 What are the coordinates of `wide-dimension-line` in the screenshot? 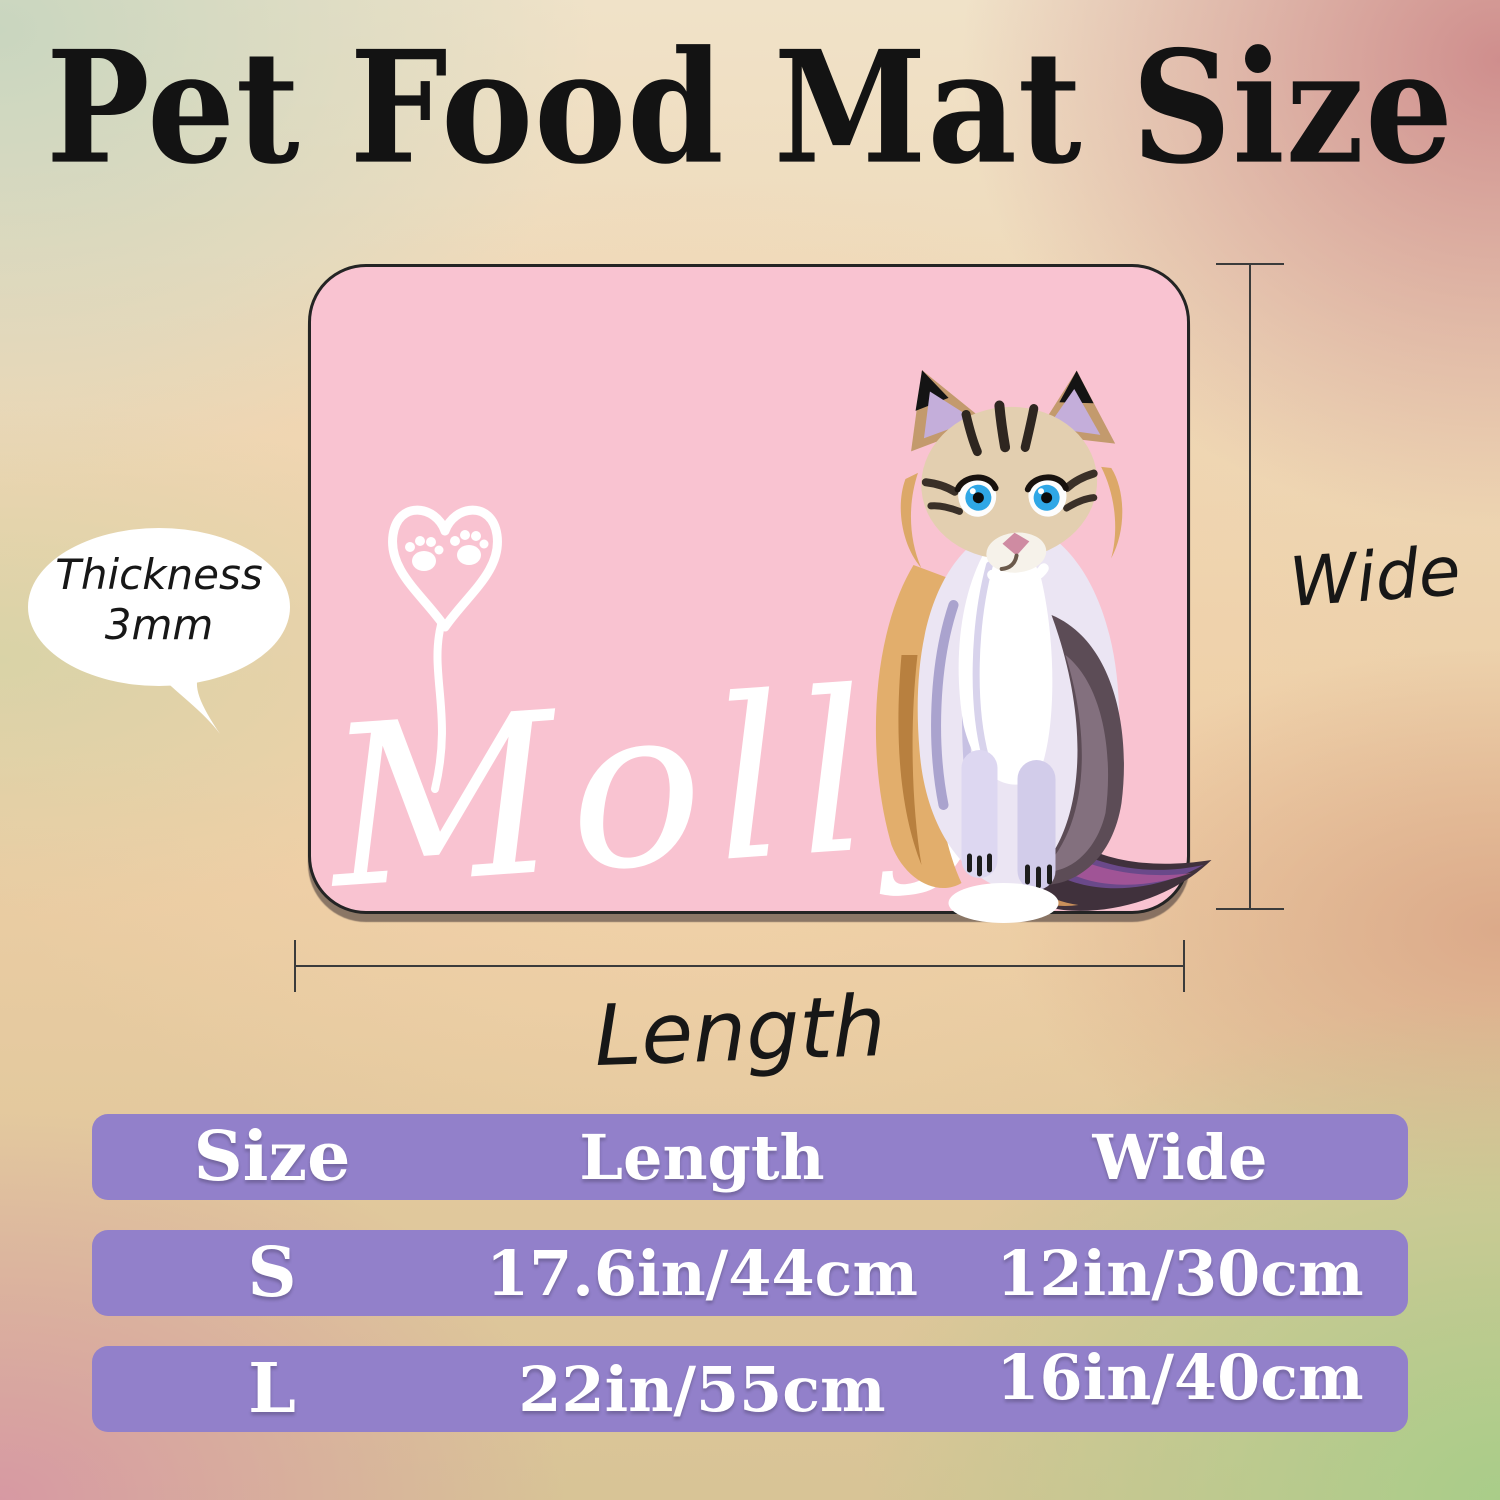 It's located at (1250, 587).